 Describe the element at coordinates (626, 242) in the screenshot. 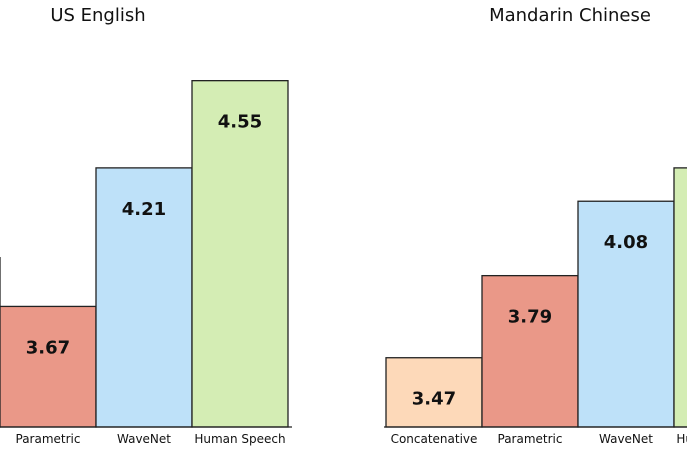

I see `bar-value-label-wavenet: 4.08` at that location.